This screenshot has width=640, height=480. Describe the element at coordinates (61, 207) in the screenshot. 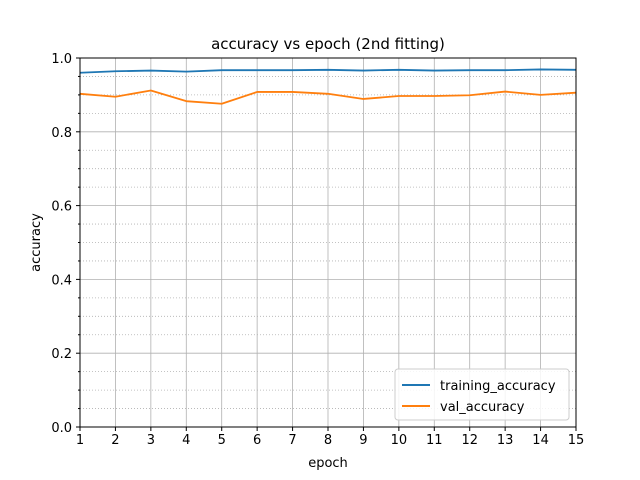

I see `y-tick-label: 0.6` at that location.